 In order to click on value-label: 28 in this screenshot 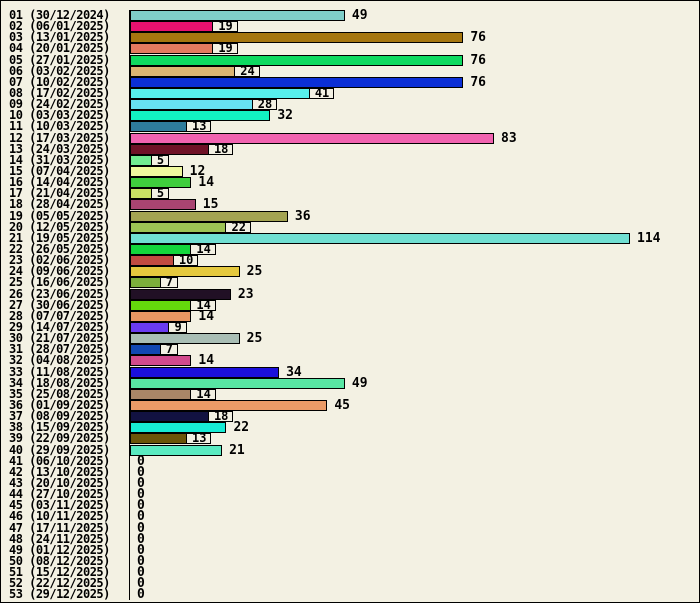, I will do `click(265, 104)`.